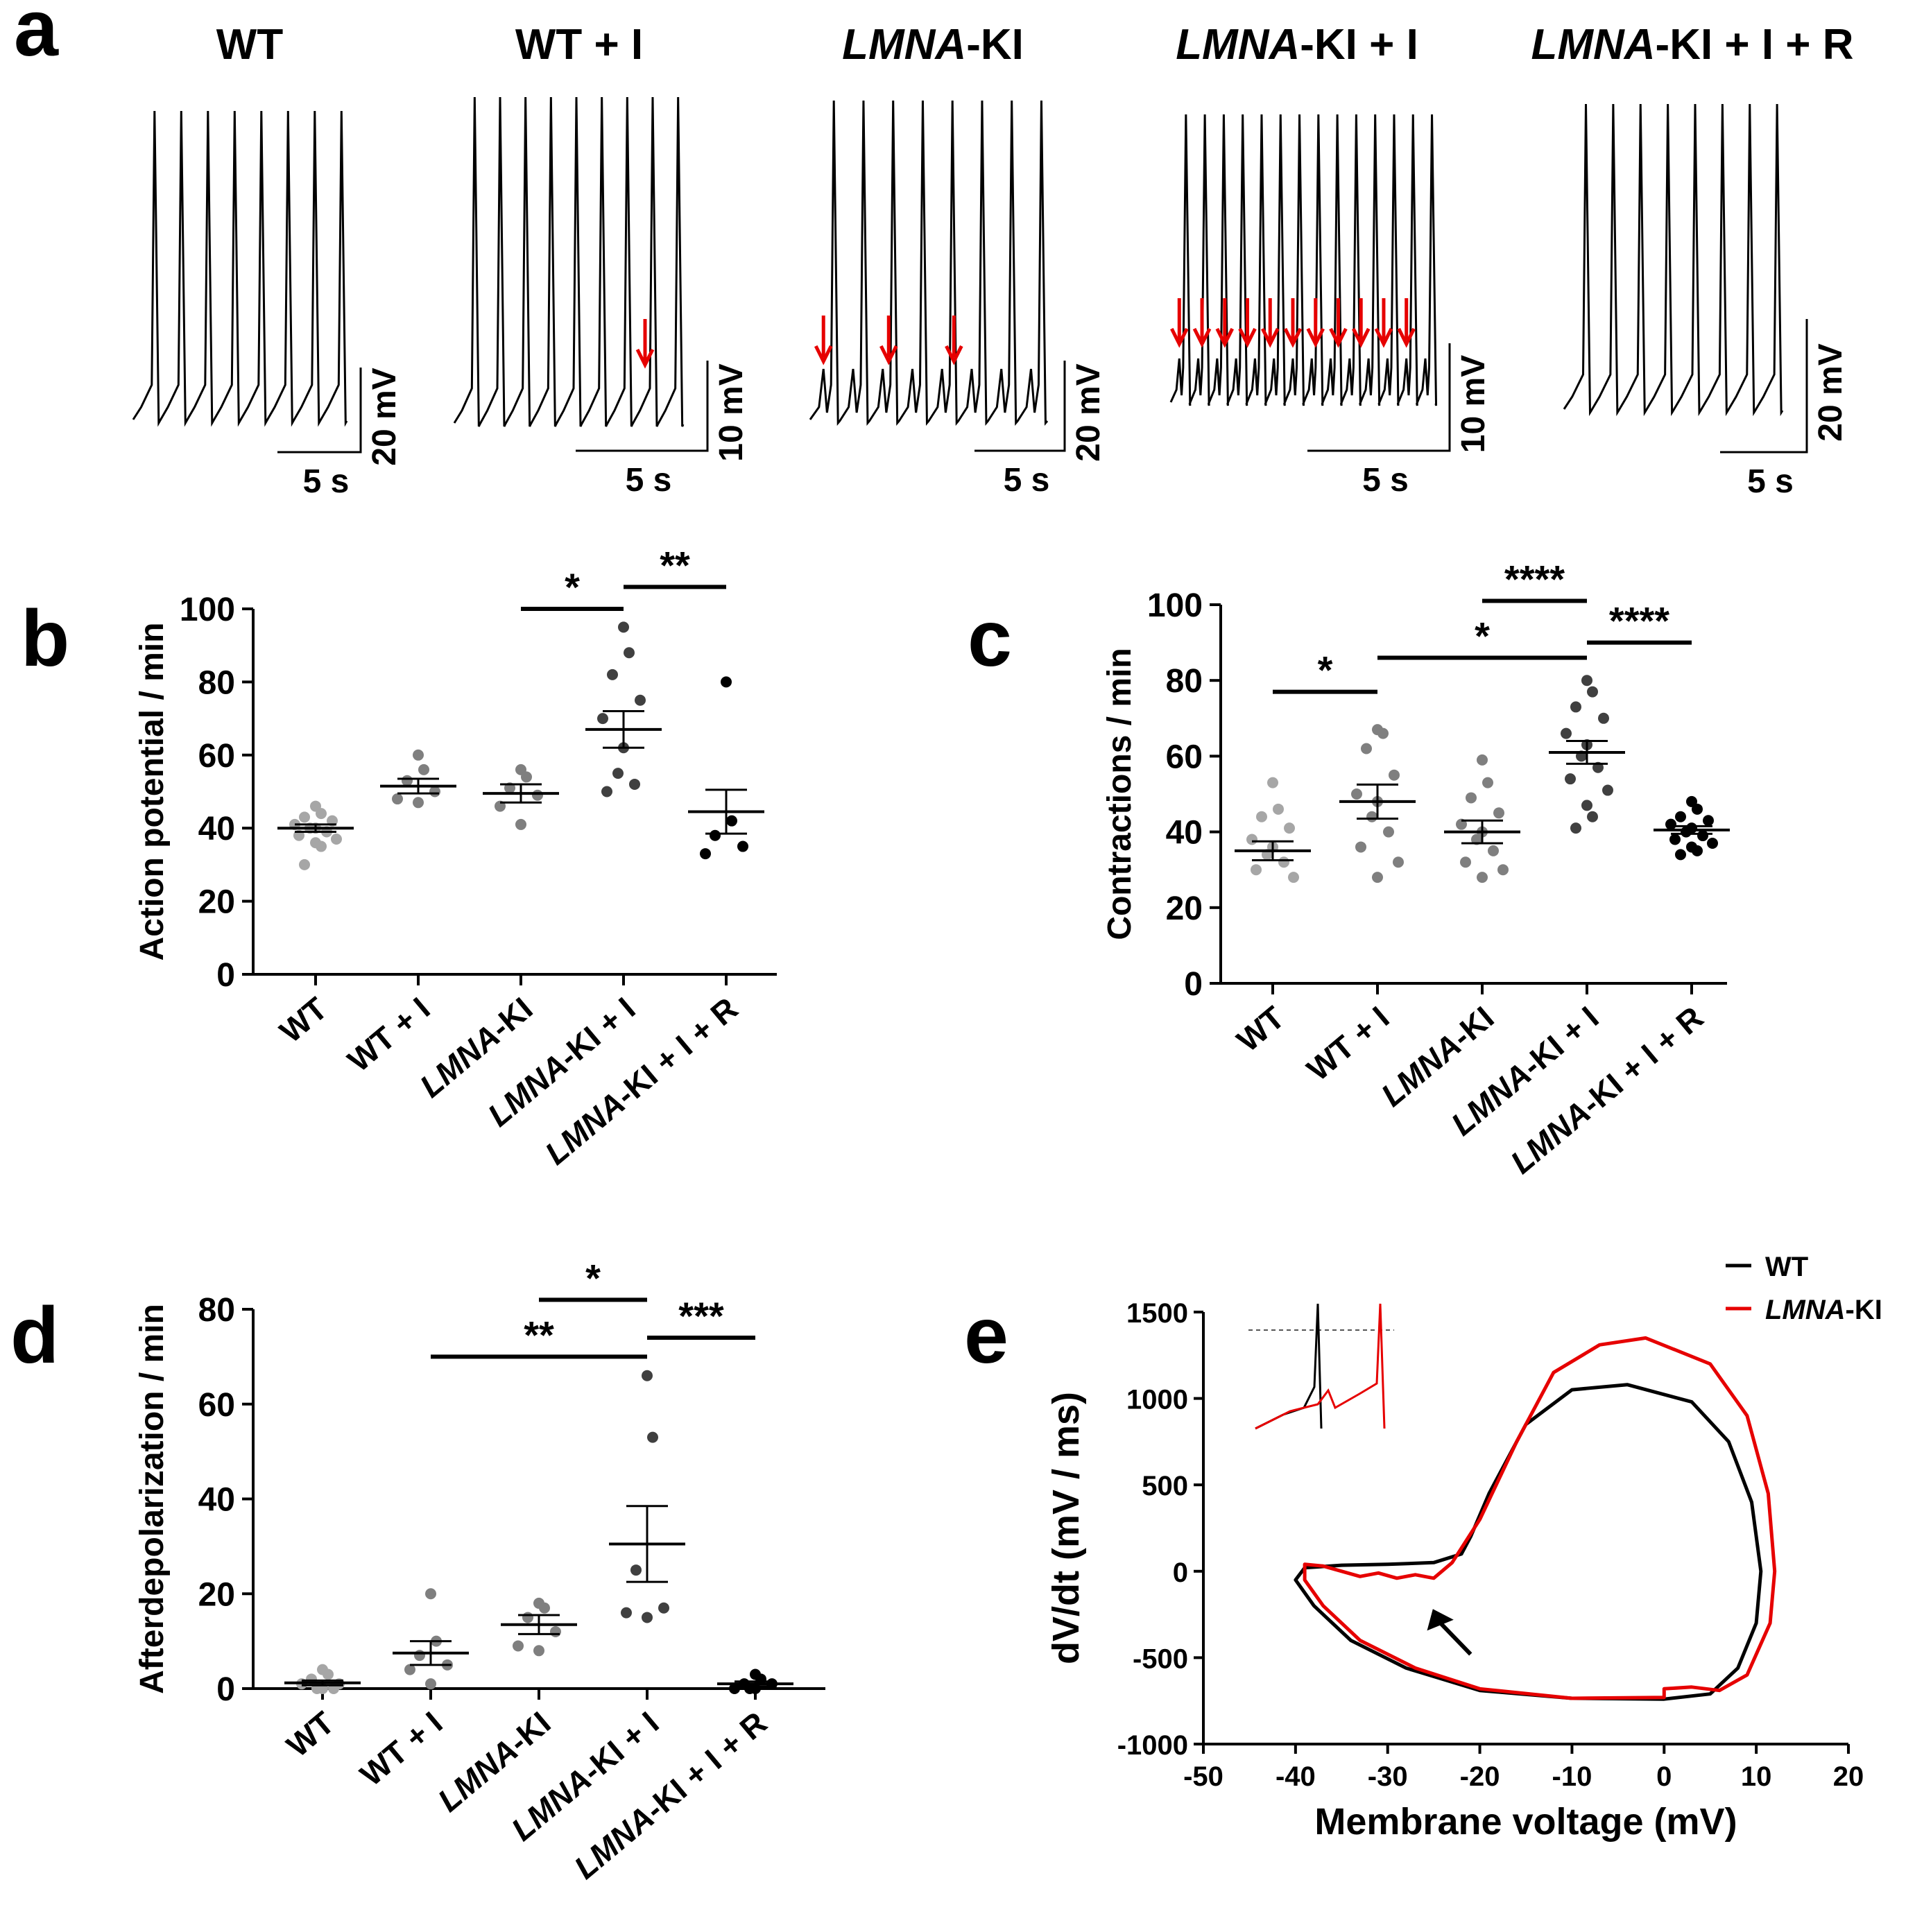 The image size is (1915, 1932). I want to click on x-axis-label: Membrane voltage (mV), so click(1525, 1822).